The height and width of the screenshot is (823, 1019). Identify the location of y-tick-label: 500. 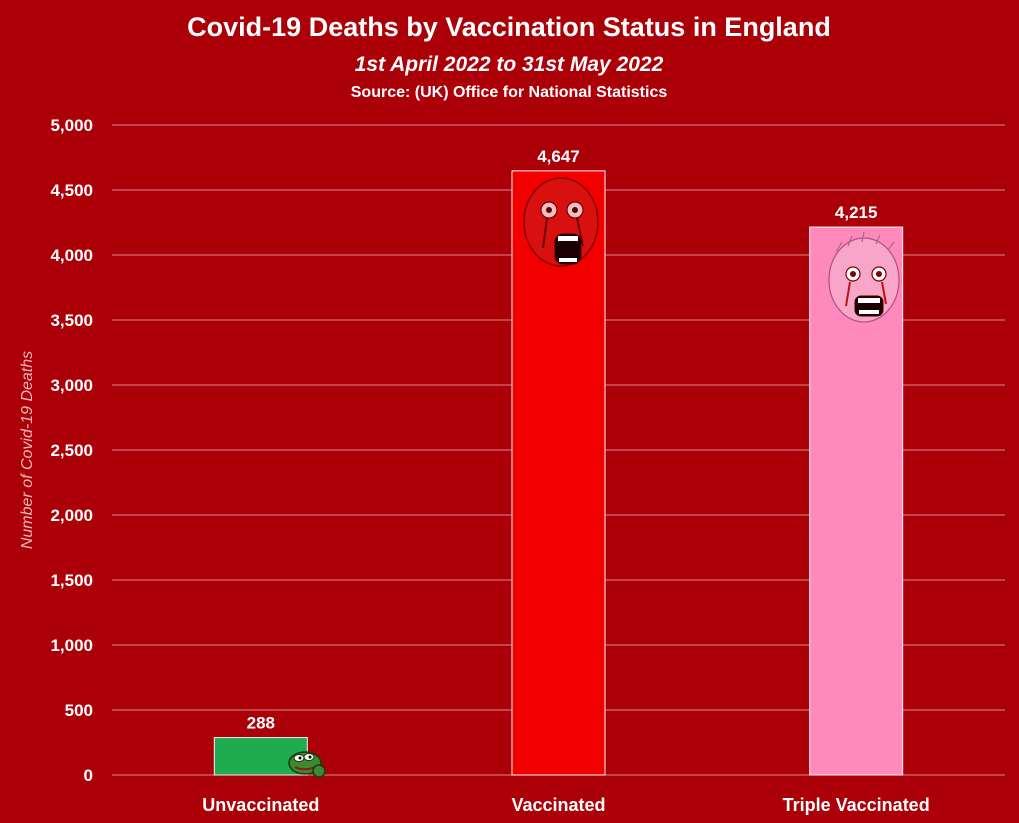
(79, 710).